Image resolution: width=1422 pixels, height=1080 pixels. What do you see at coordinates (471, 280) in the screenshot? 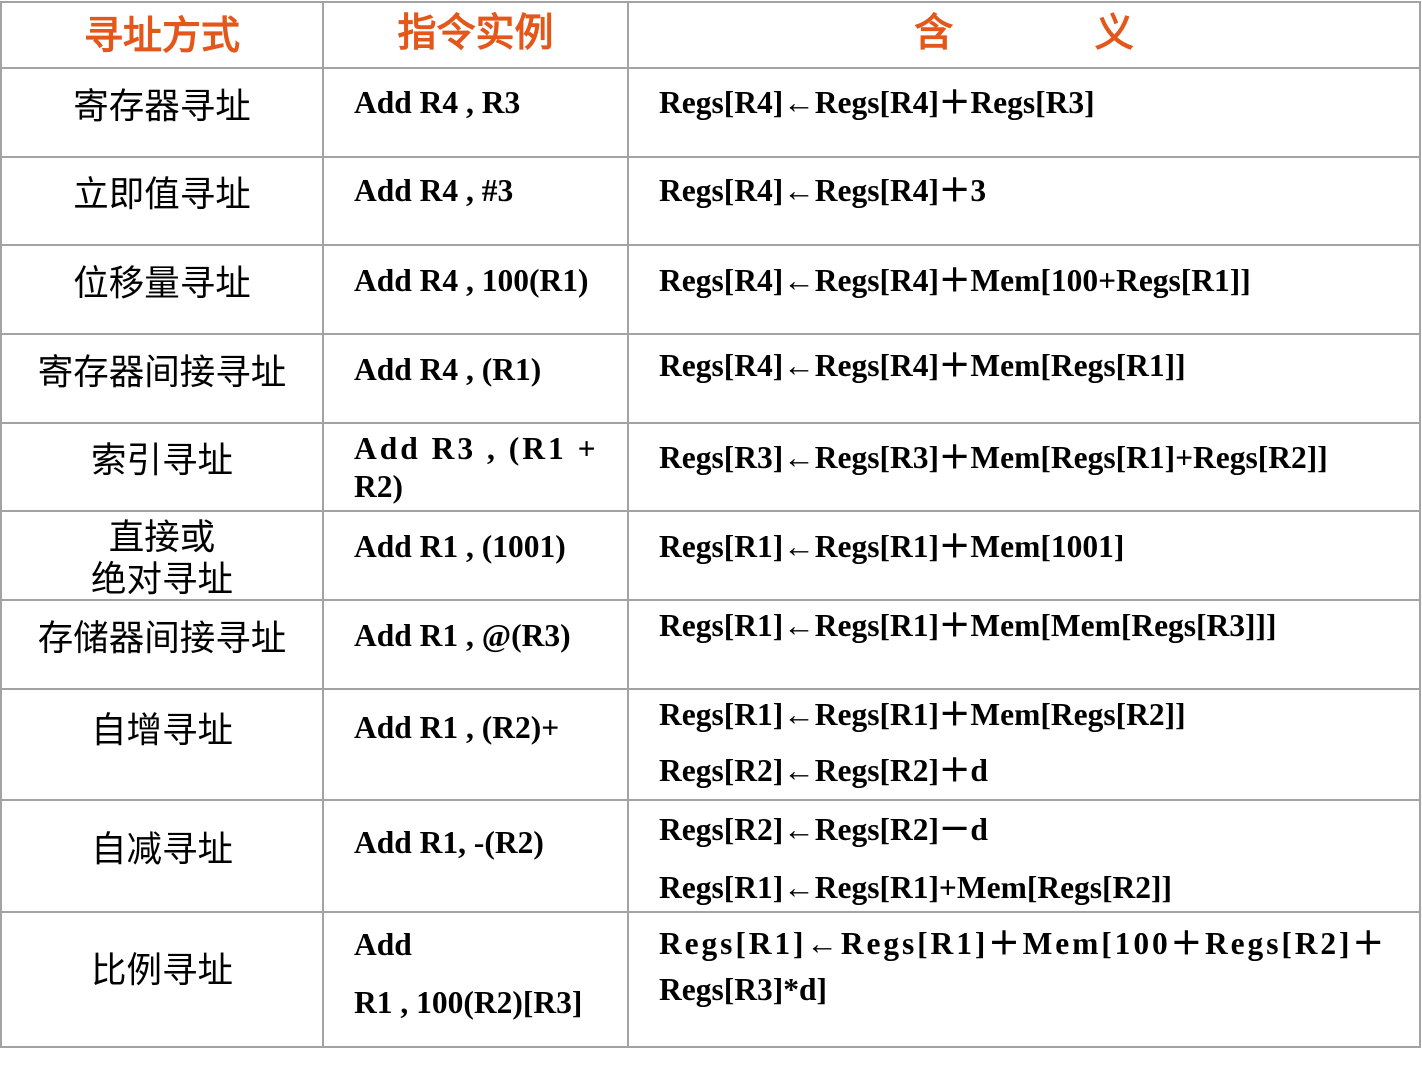
I see `row-3-instruction-example: Add R4 , 100(R1)` at bounding box center [471, 280].